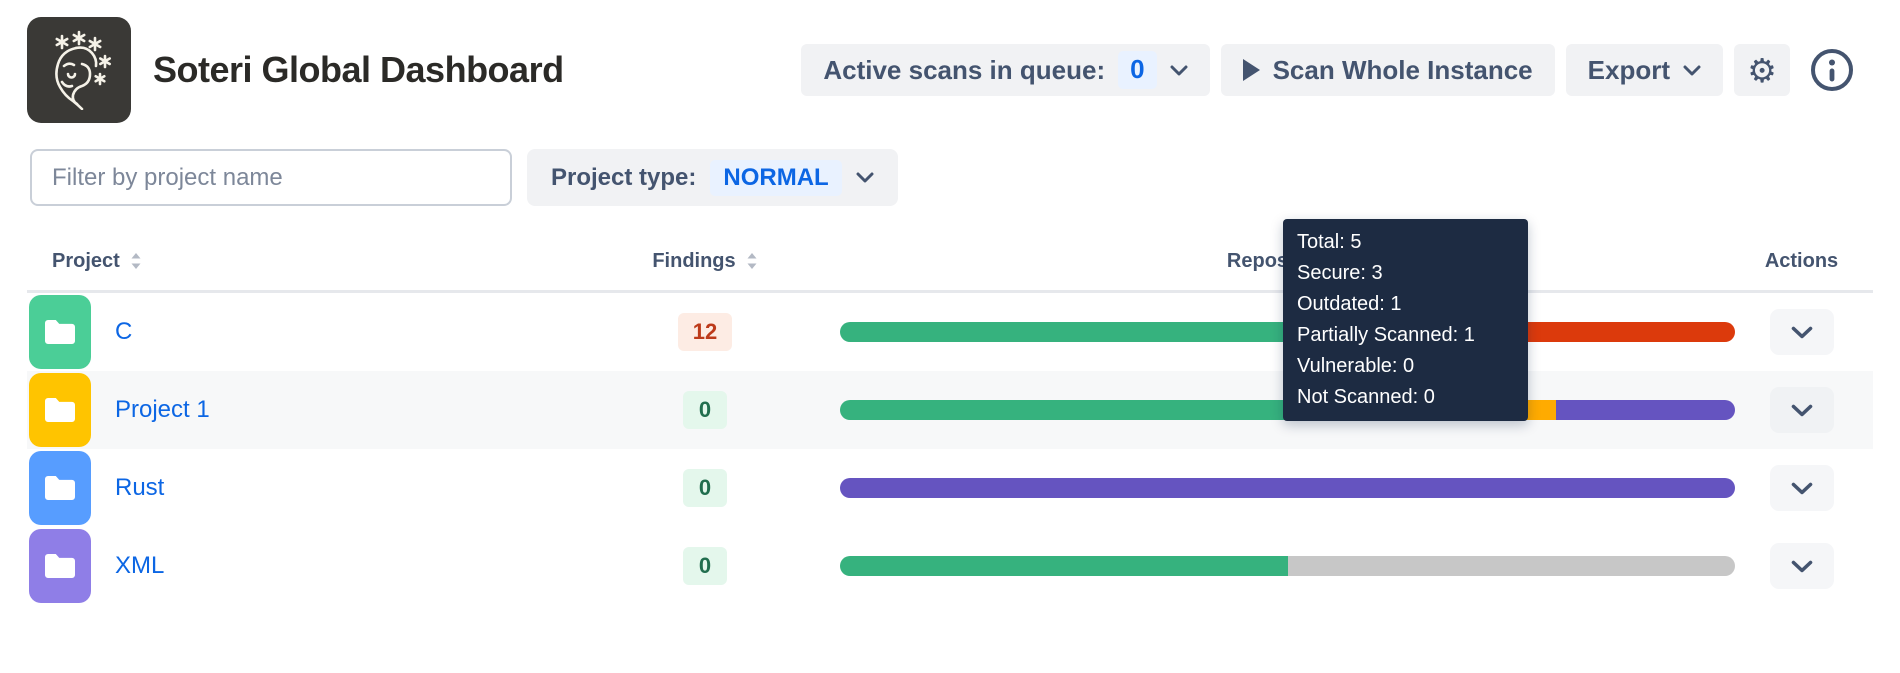  I want to click on repo-status-segment-not_scanned, so click(1511, 566).